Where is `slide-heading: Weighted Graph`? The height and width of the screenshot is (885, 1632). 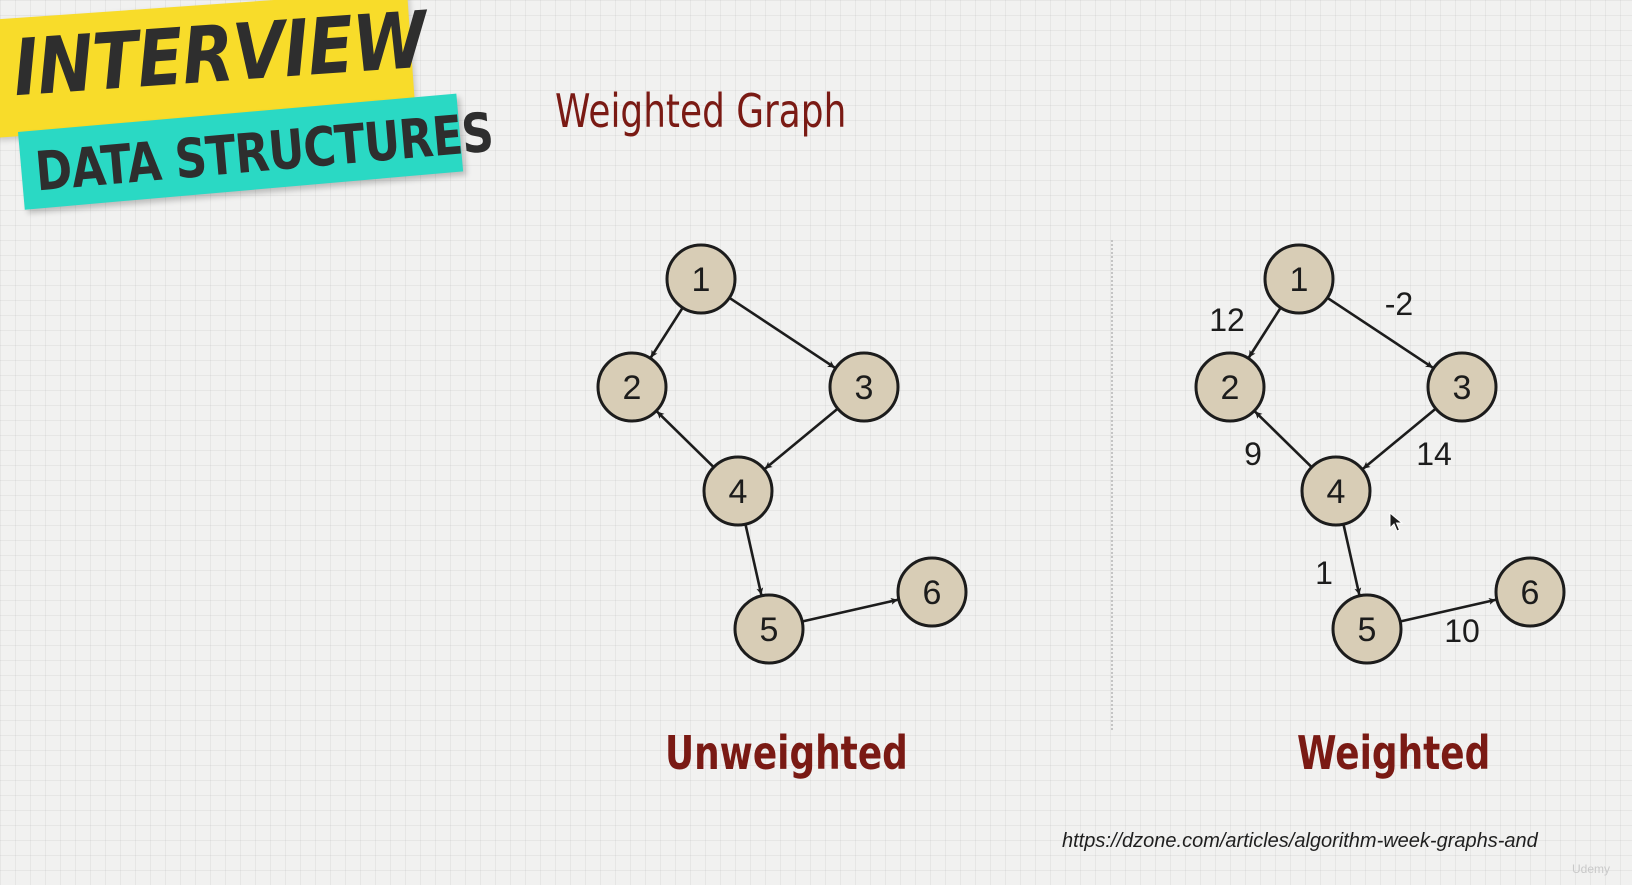 slide-heading: Weighted Graph is located at coordinates (701, 111).